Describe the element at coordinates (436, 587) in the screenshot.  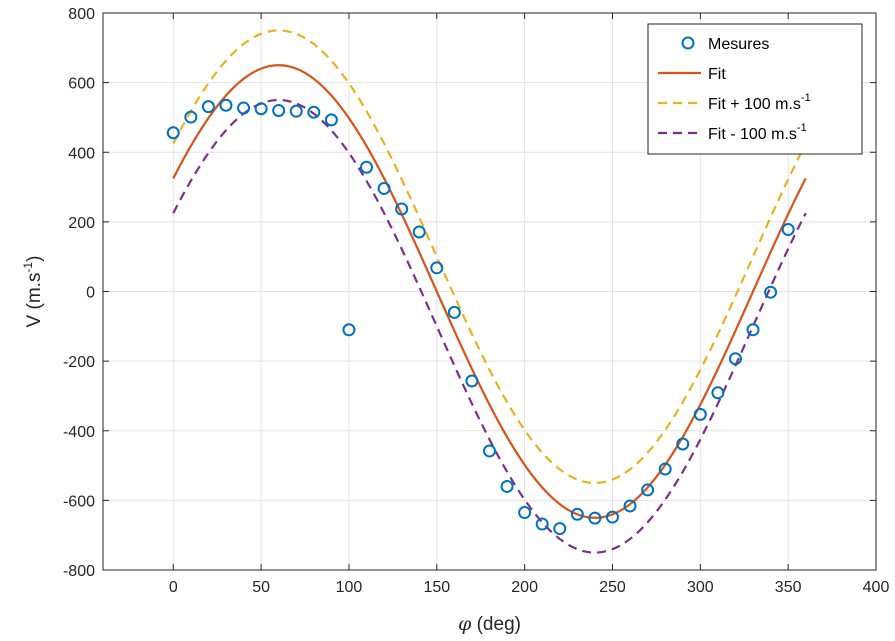
I see `x-tick-label: 150` at that location.